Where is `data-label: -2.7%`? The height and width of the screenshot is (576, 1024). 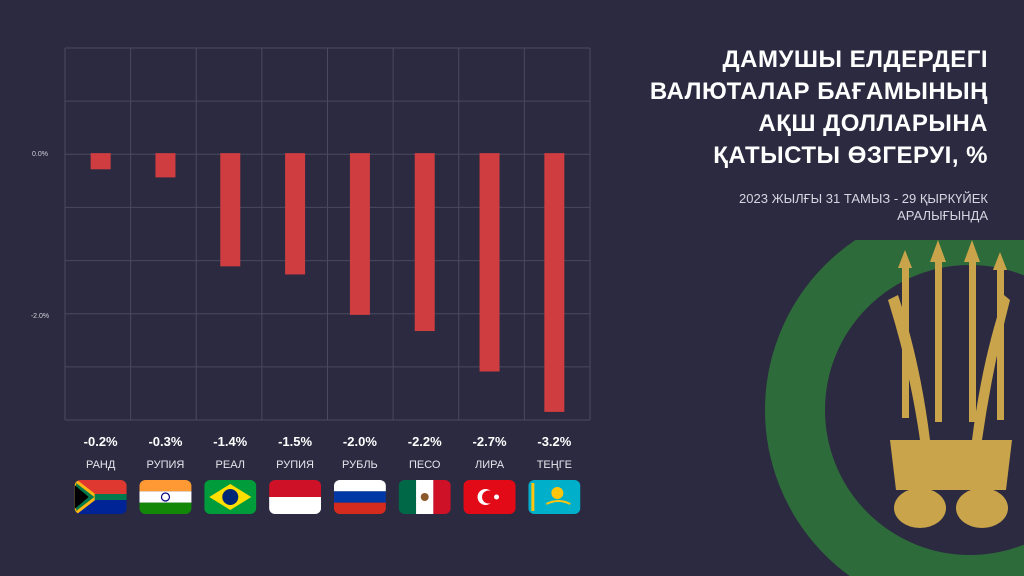 data-label: -2.7% is located at coordinates (490, 441).